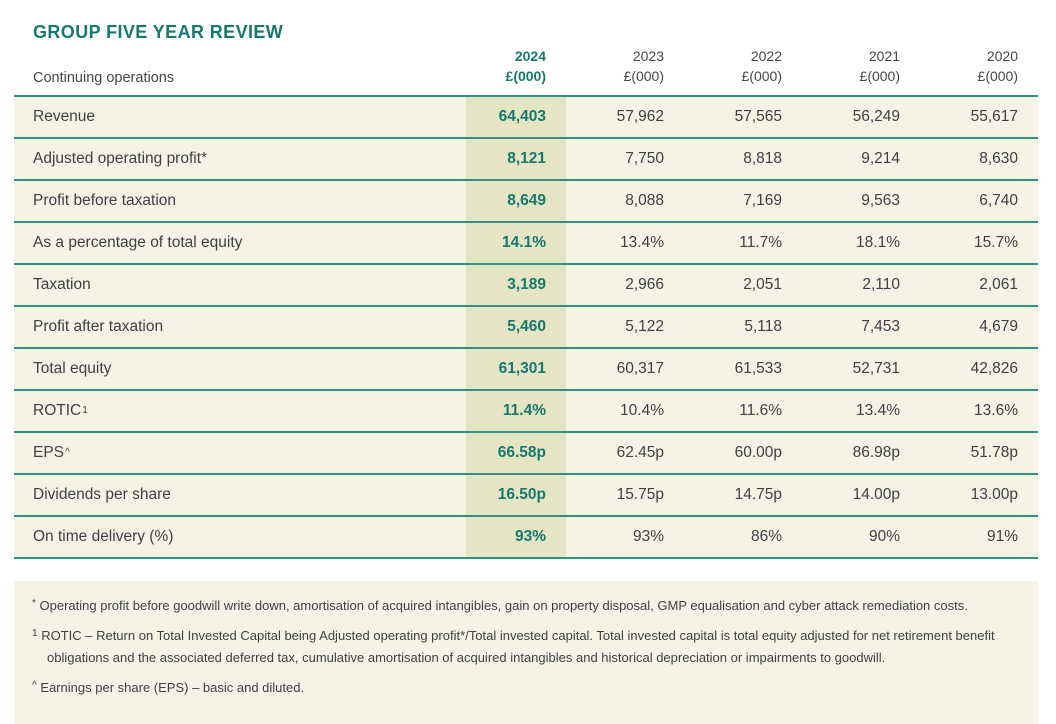 Image resolution: width=1056 pixels, height=724 pixels. What do you see at coordinates (530, 56) in the screenshot?
I see `column-year: 2024` at bounding box center [530, 56].